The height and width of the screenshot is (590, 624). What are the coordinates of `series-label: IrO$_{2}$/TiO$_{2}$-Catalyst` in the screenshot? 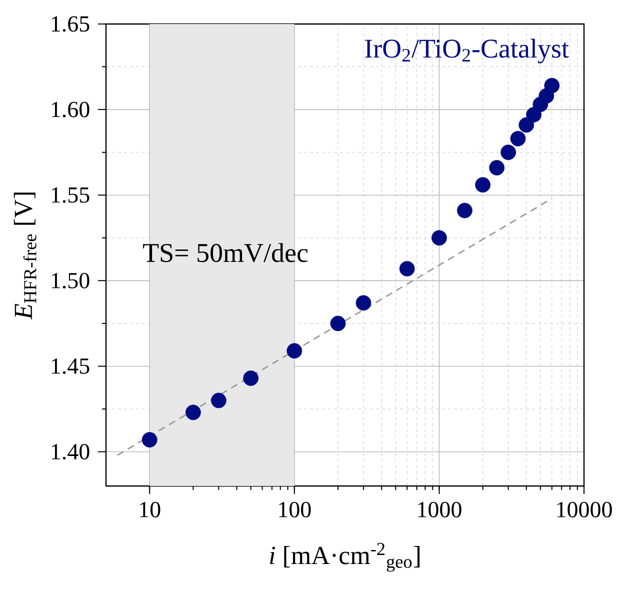 It's located at (467, 51).